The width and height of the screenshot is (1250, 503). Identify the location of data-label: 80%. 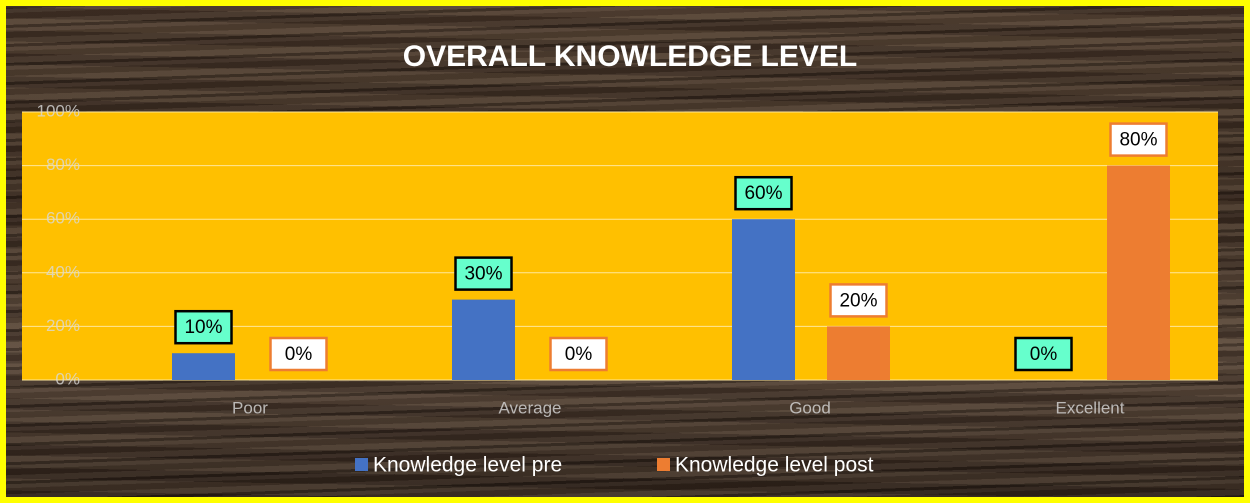
(1138, 140).